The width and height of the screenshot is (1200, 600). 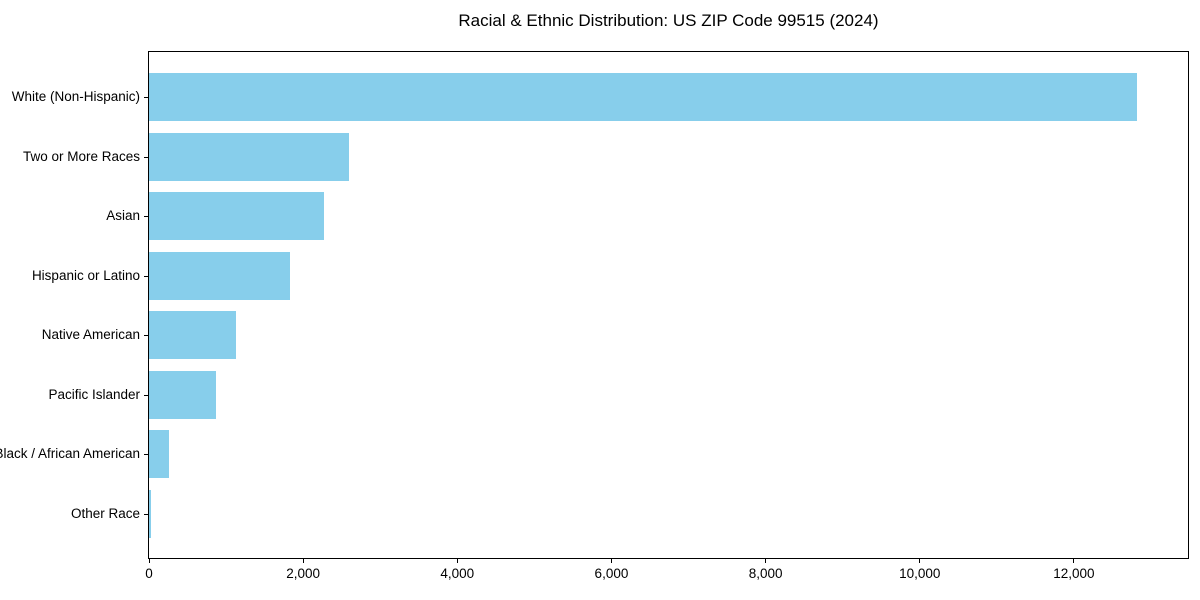 I want to click on x-tick-label: 8,000, so click(x=765, y=573).